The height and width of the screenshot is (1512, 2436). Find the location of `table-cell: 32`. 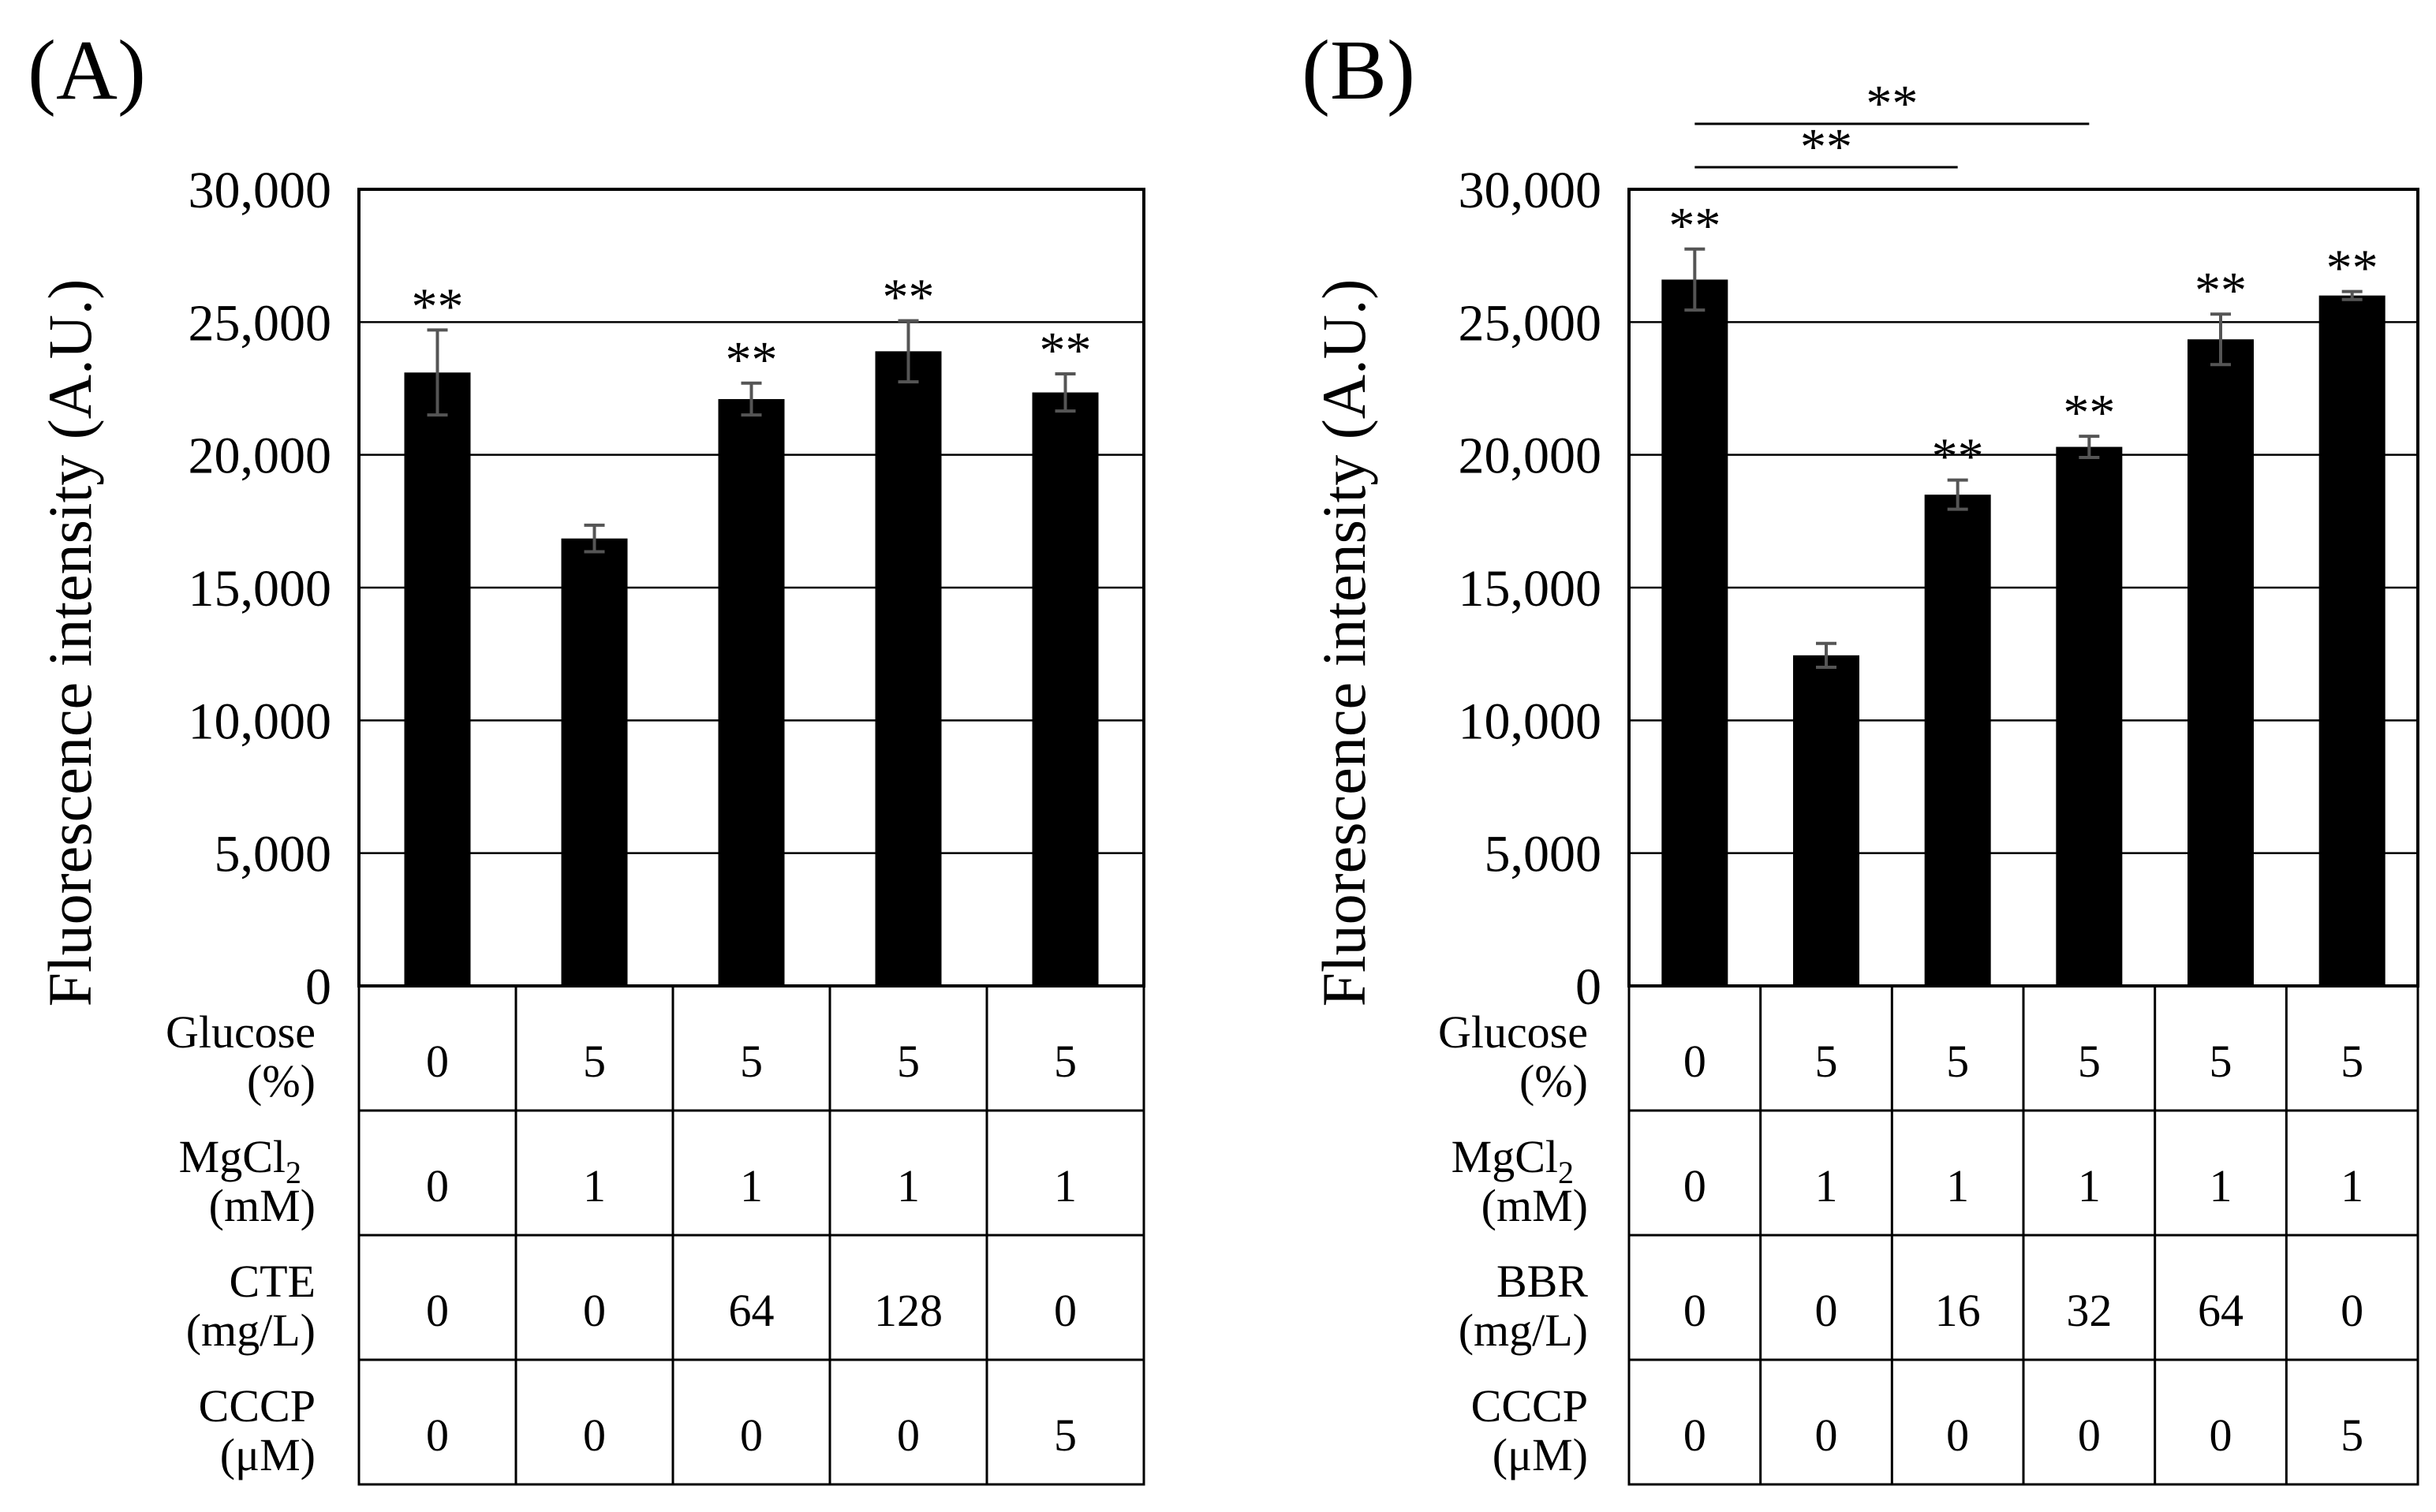

table-cell: 32 is located at coordinates (2089, 1310).